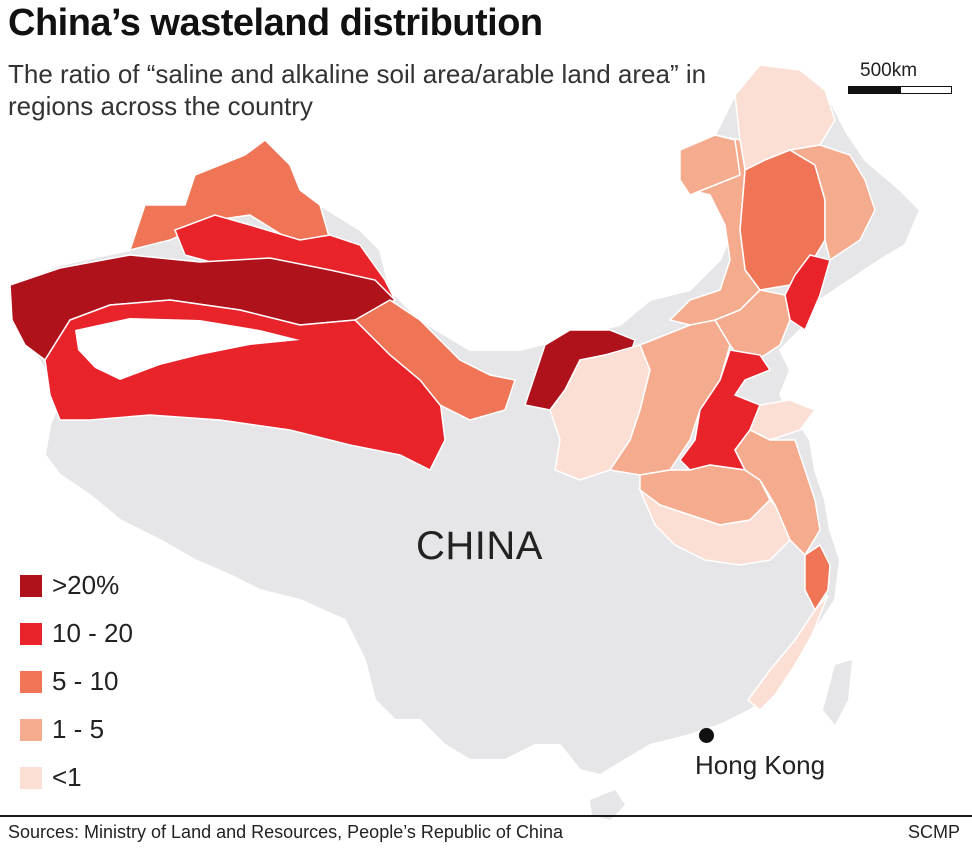 This screenshot has height=850, width=972. What do you see at coordinates (120, 736) in the screenshot?
I see `legend-item: 1 - 5` at bounding box center [120, 736].